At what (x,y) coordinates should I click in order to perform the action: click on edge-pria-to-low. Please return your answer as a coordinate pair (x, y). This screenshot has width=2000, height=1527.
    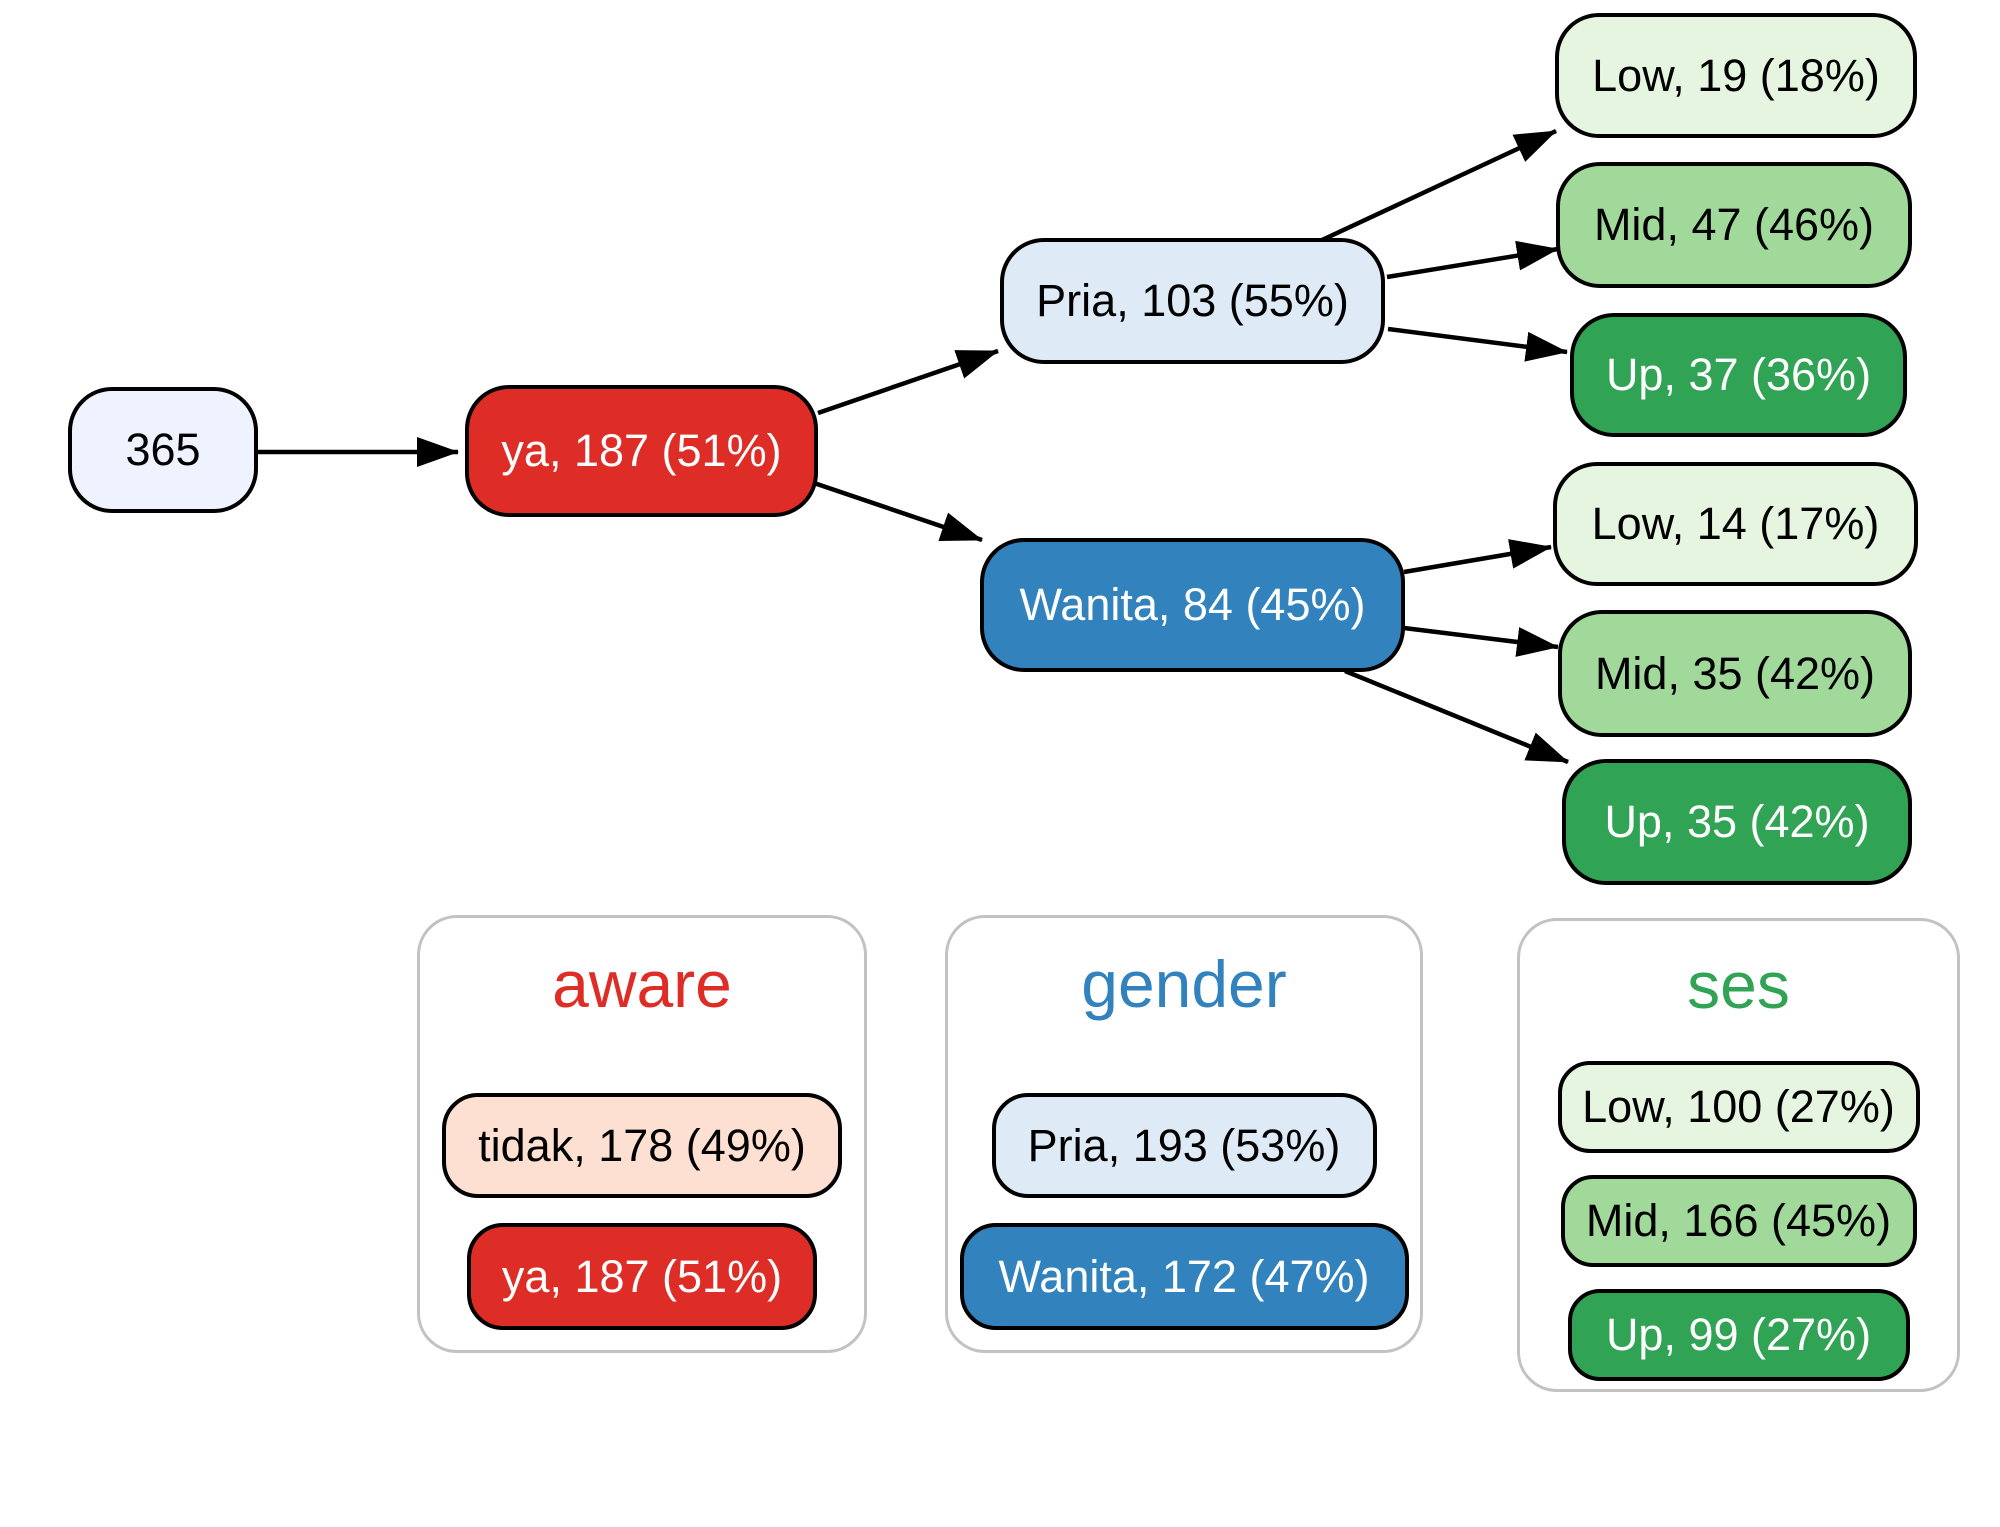
    Looking at the image, I should click on (1439, 185).